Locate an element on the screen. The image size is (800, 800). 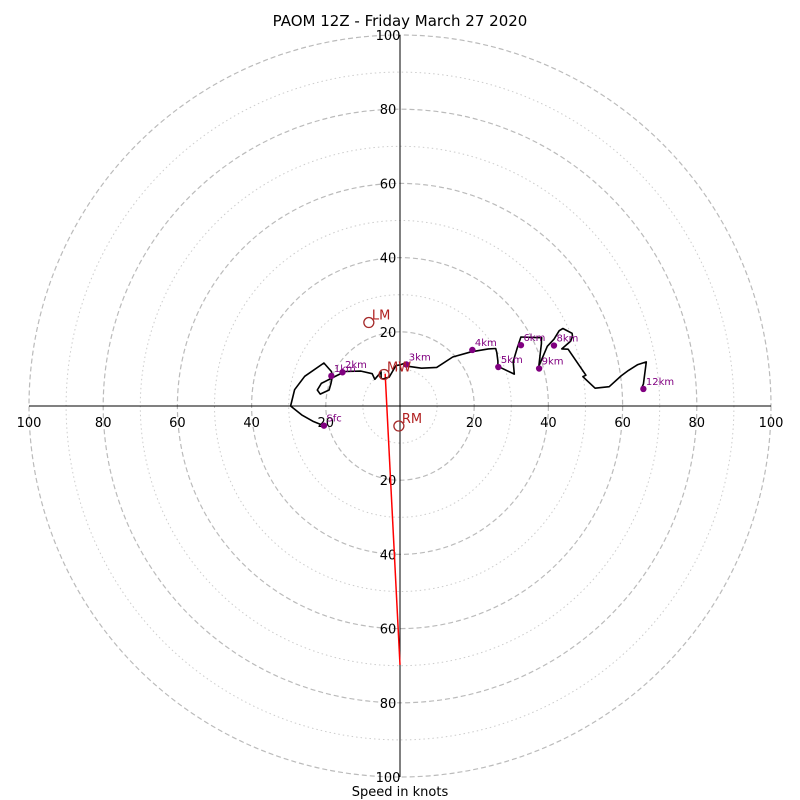
storm-motion-markers: LM MW RM is located at coordinates (392, 370).